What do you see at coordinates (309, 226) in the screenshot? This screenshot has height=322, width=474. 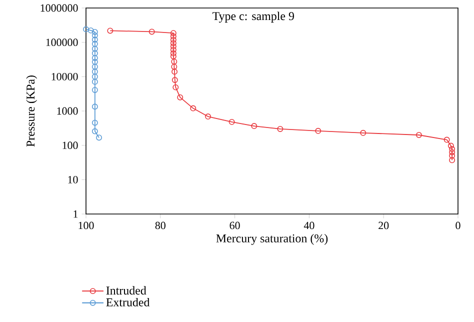 I see `x-tick-label: 40` at bounding box center [309, 226].